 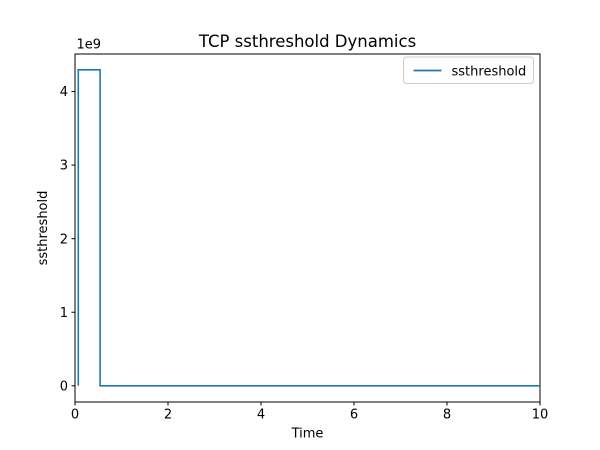 What do you see at coordinates (309, 412) in the screenshot?
I see `x-axis: 0 2 4 6 8 10` at bounding box center [309, 412].